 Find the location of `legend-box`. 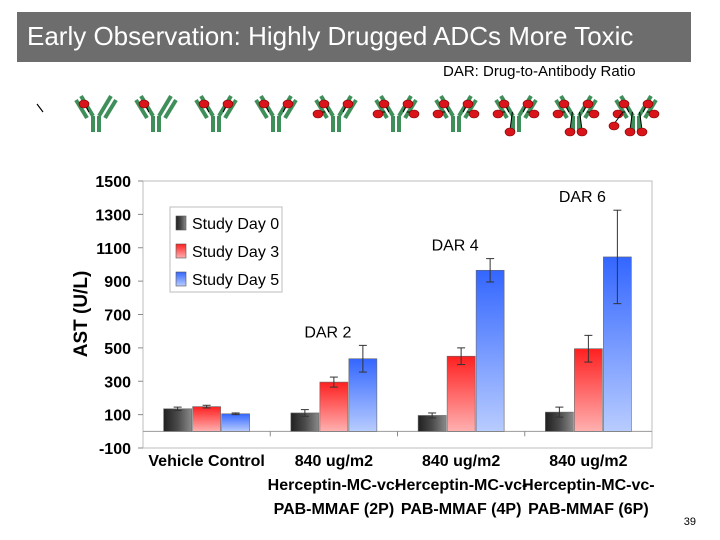

legend-box is located at coordinates (226, 249).